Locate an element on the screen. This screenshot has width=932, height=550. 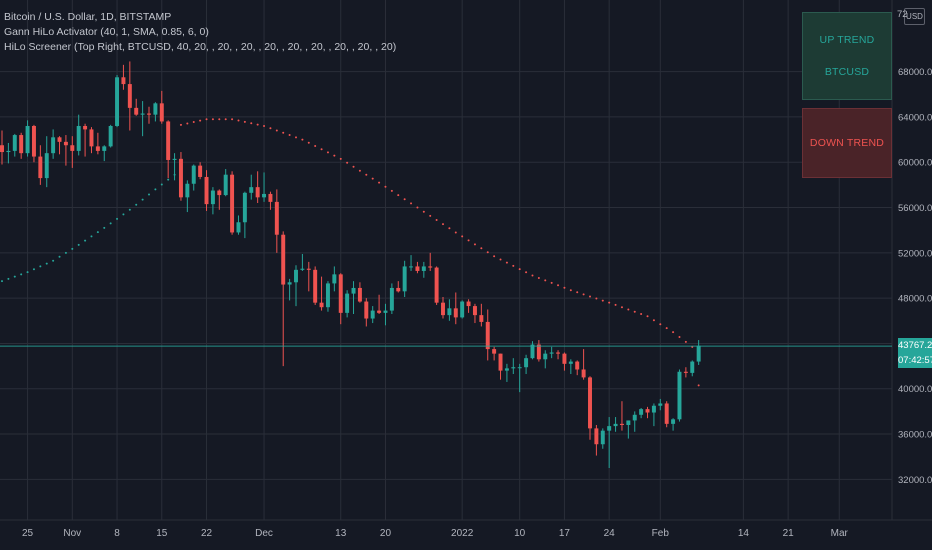
legend-symbol-line: Bitcoin / U.S. Dollar, 1D, BITSTAMP is located at coordinates (88, 17).